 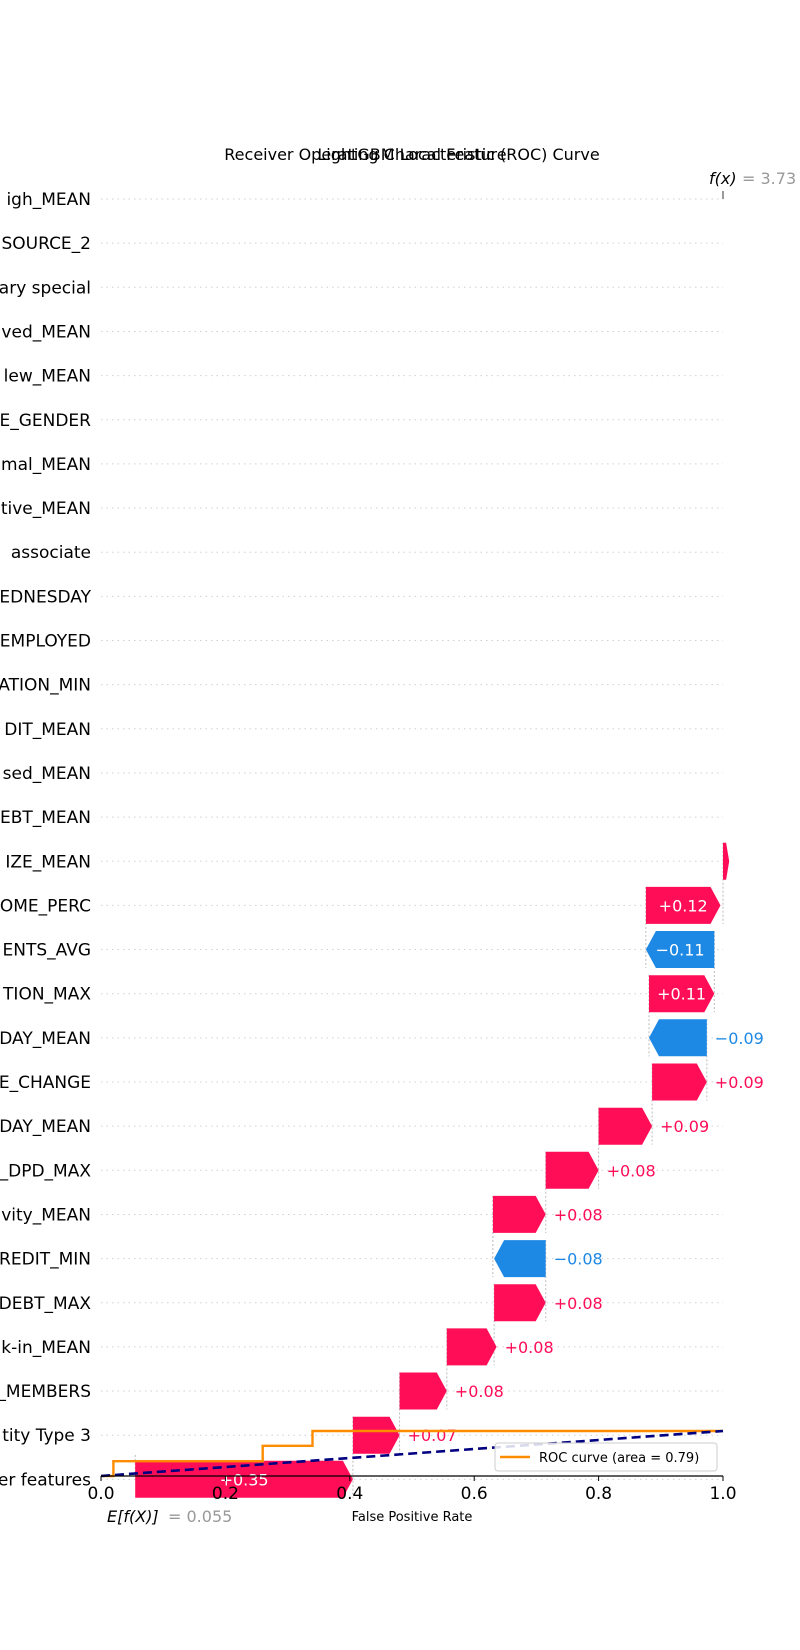 What do you see at coordinates (46, 597) in the screenshot?
I see `feature-label: EDNESDAY` at bounding box center [46, 597].